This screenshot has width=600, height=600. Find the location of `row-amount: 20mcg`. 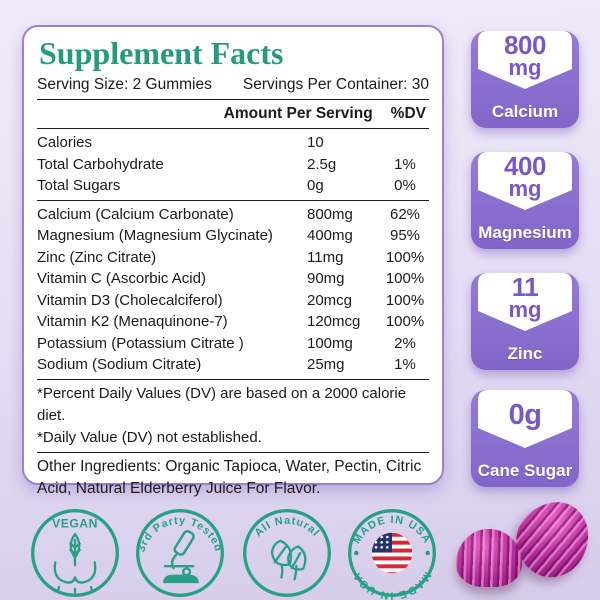

row-amount: 20mcg is located at coordinates (330, 300).